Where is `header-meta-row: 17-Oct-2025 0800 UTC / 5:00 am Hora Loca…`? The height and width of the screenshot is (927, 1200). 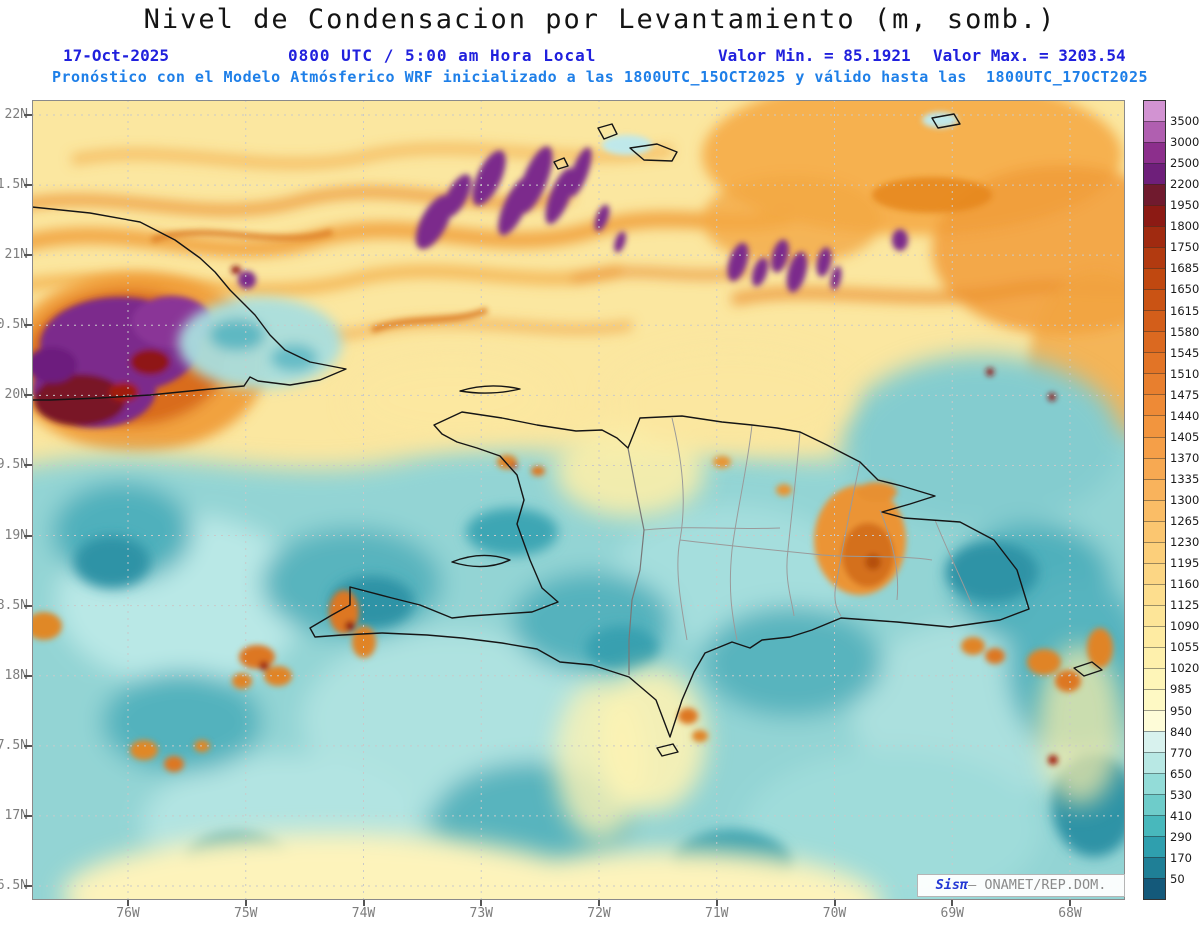 header-meta-row: 17-Oct-2025 0800 UTC / 5:00 am Hora Loca… is located at coordinates (600, 56).